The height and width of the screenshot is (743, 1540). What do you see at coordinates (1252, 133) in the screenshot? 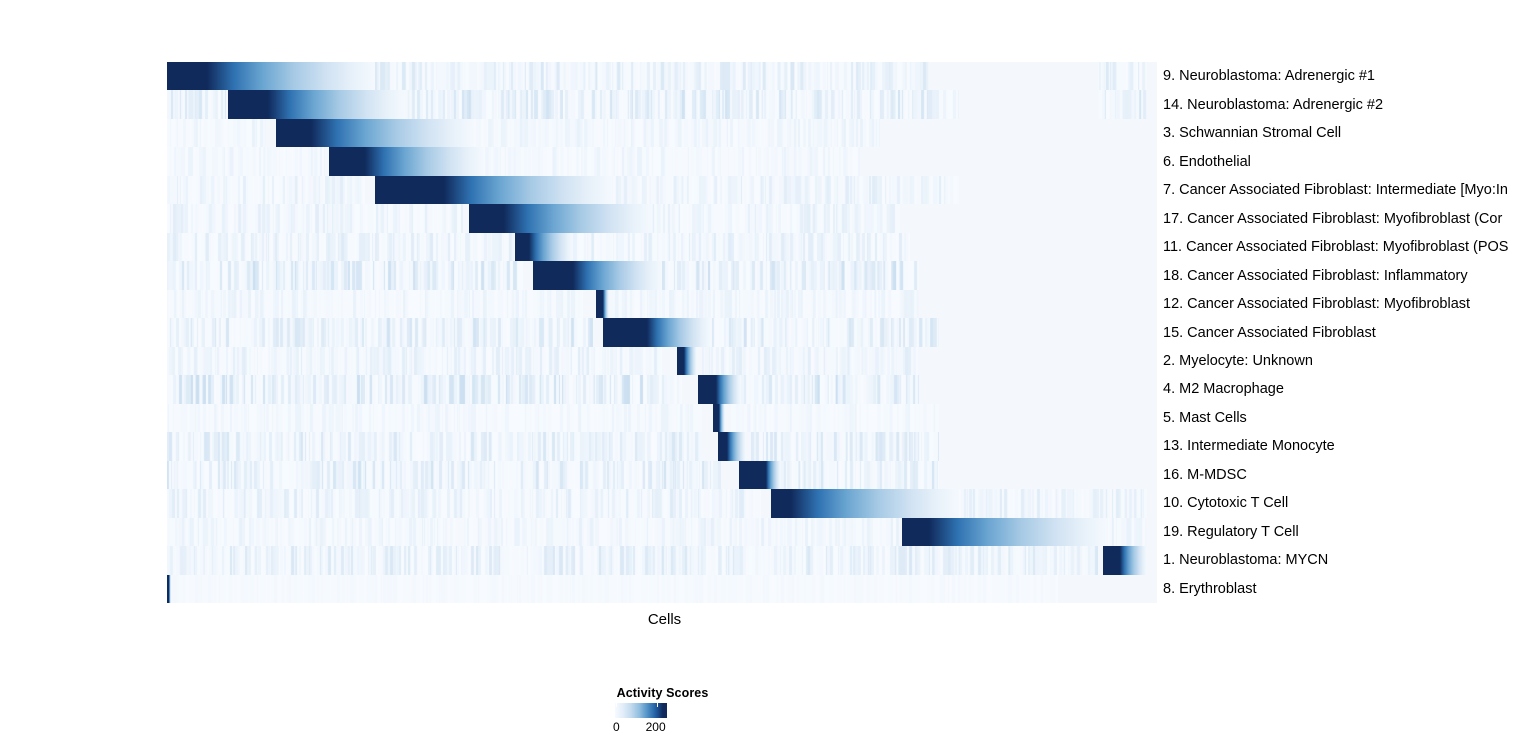
I see `row-label: 3. Schwannian Stromal Cell` at bounding box center [1252, 133].